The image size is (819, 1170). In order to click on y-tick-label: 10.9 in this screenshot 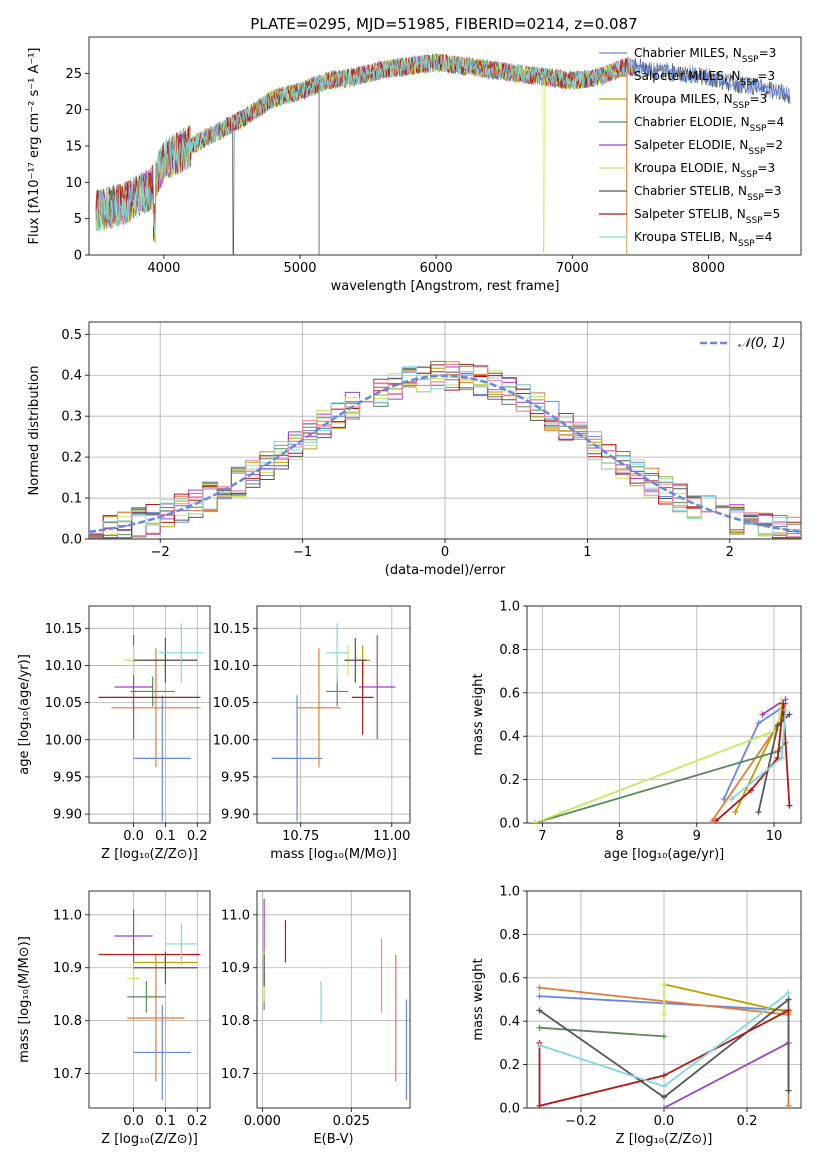, I will do `click(235, 968)`.